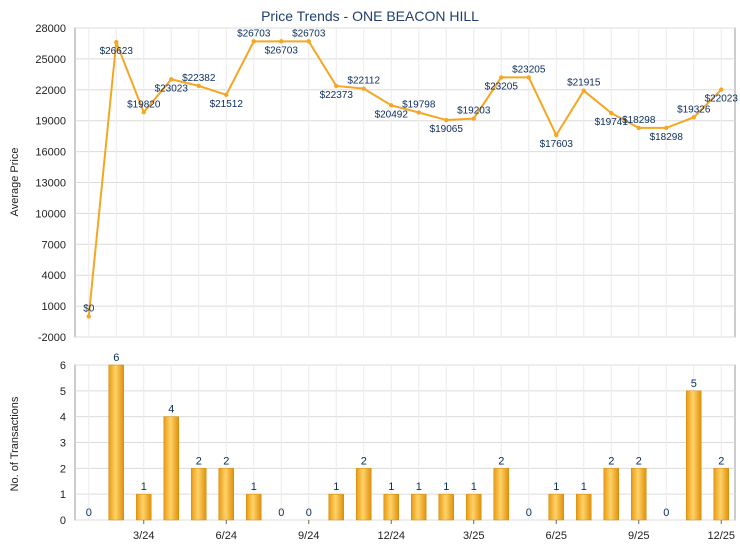 This screenshot has width=740, height=550. What do you see at coordinates (171, 410) in the screenshot?
I see `transaction-count-label: 4` at bounding box center [171, 410].